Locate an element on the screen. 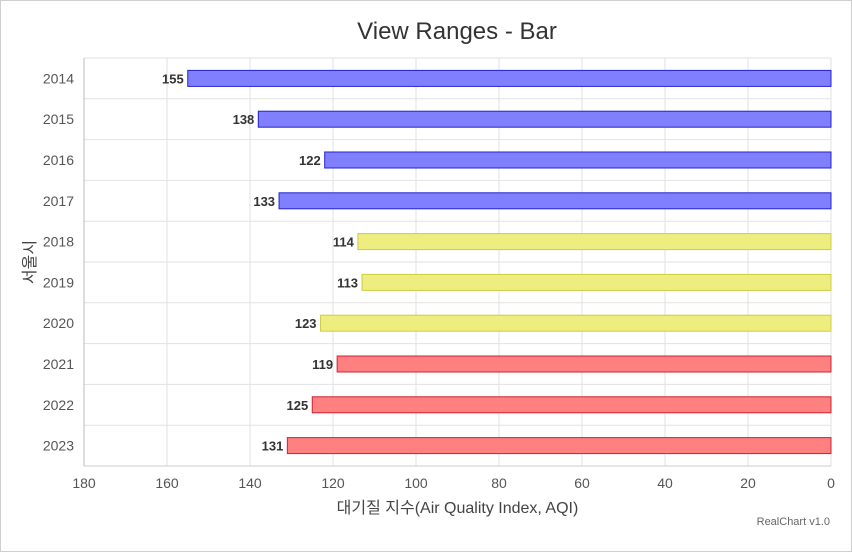 Image resolution: width=852 pixels, height=552 pixels. credits-text: RealChart v1.0 is located at coordinates (793, 522).